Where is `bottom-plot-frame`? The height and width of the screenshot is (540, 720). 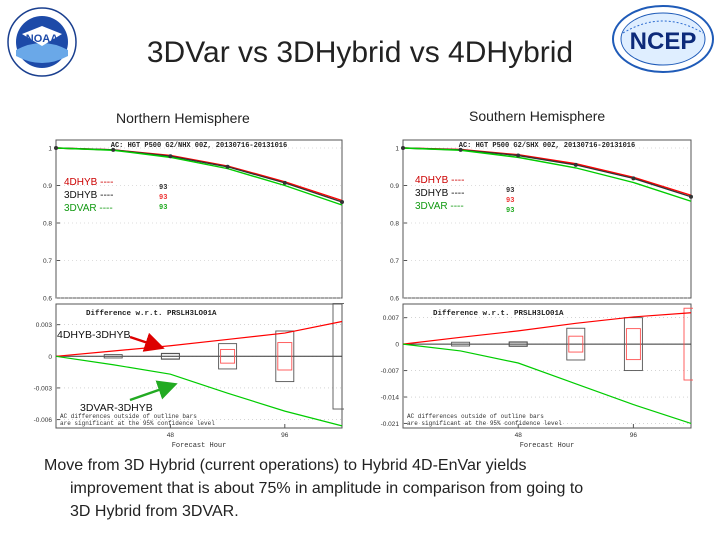
bottom-plot-frame is located at coordinates (199, 366).